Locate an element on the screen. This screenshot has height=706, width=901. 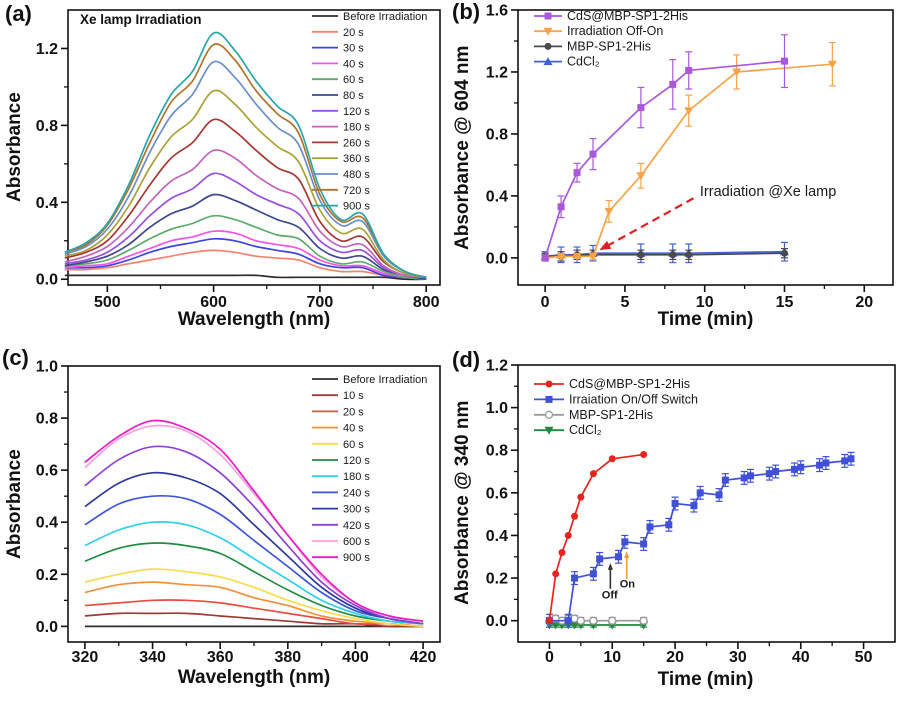
series-line-720-s is located at coordinates (245, 161).